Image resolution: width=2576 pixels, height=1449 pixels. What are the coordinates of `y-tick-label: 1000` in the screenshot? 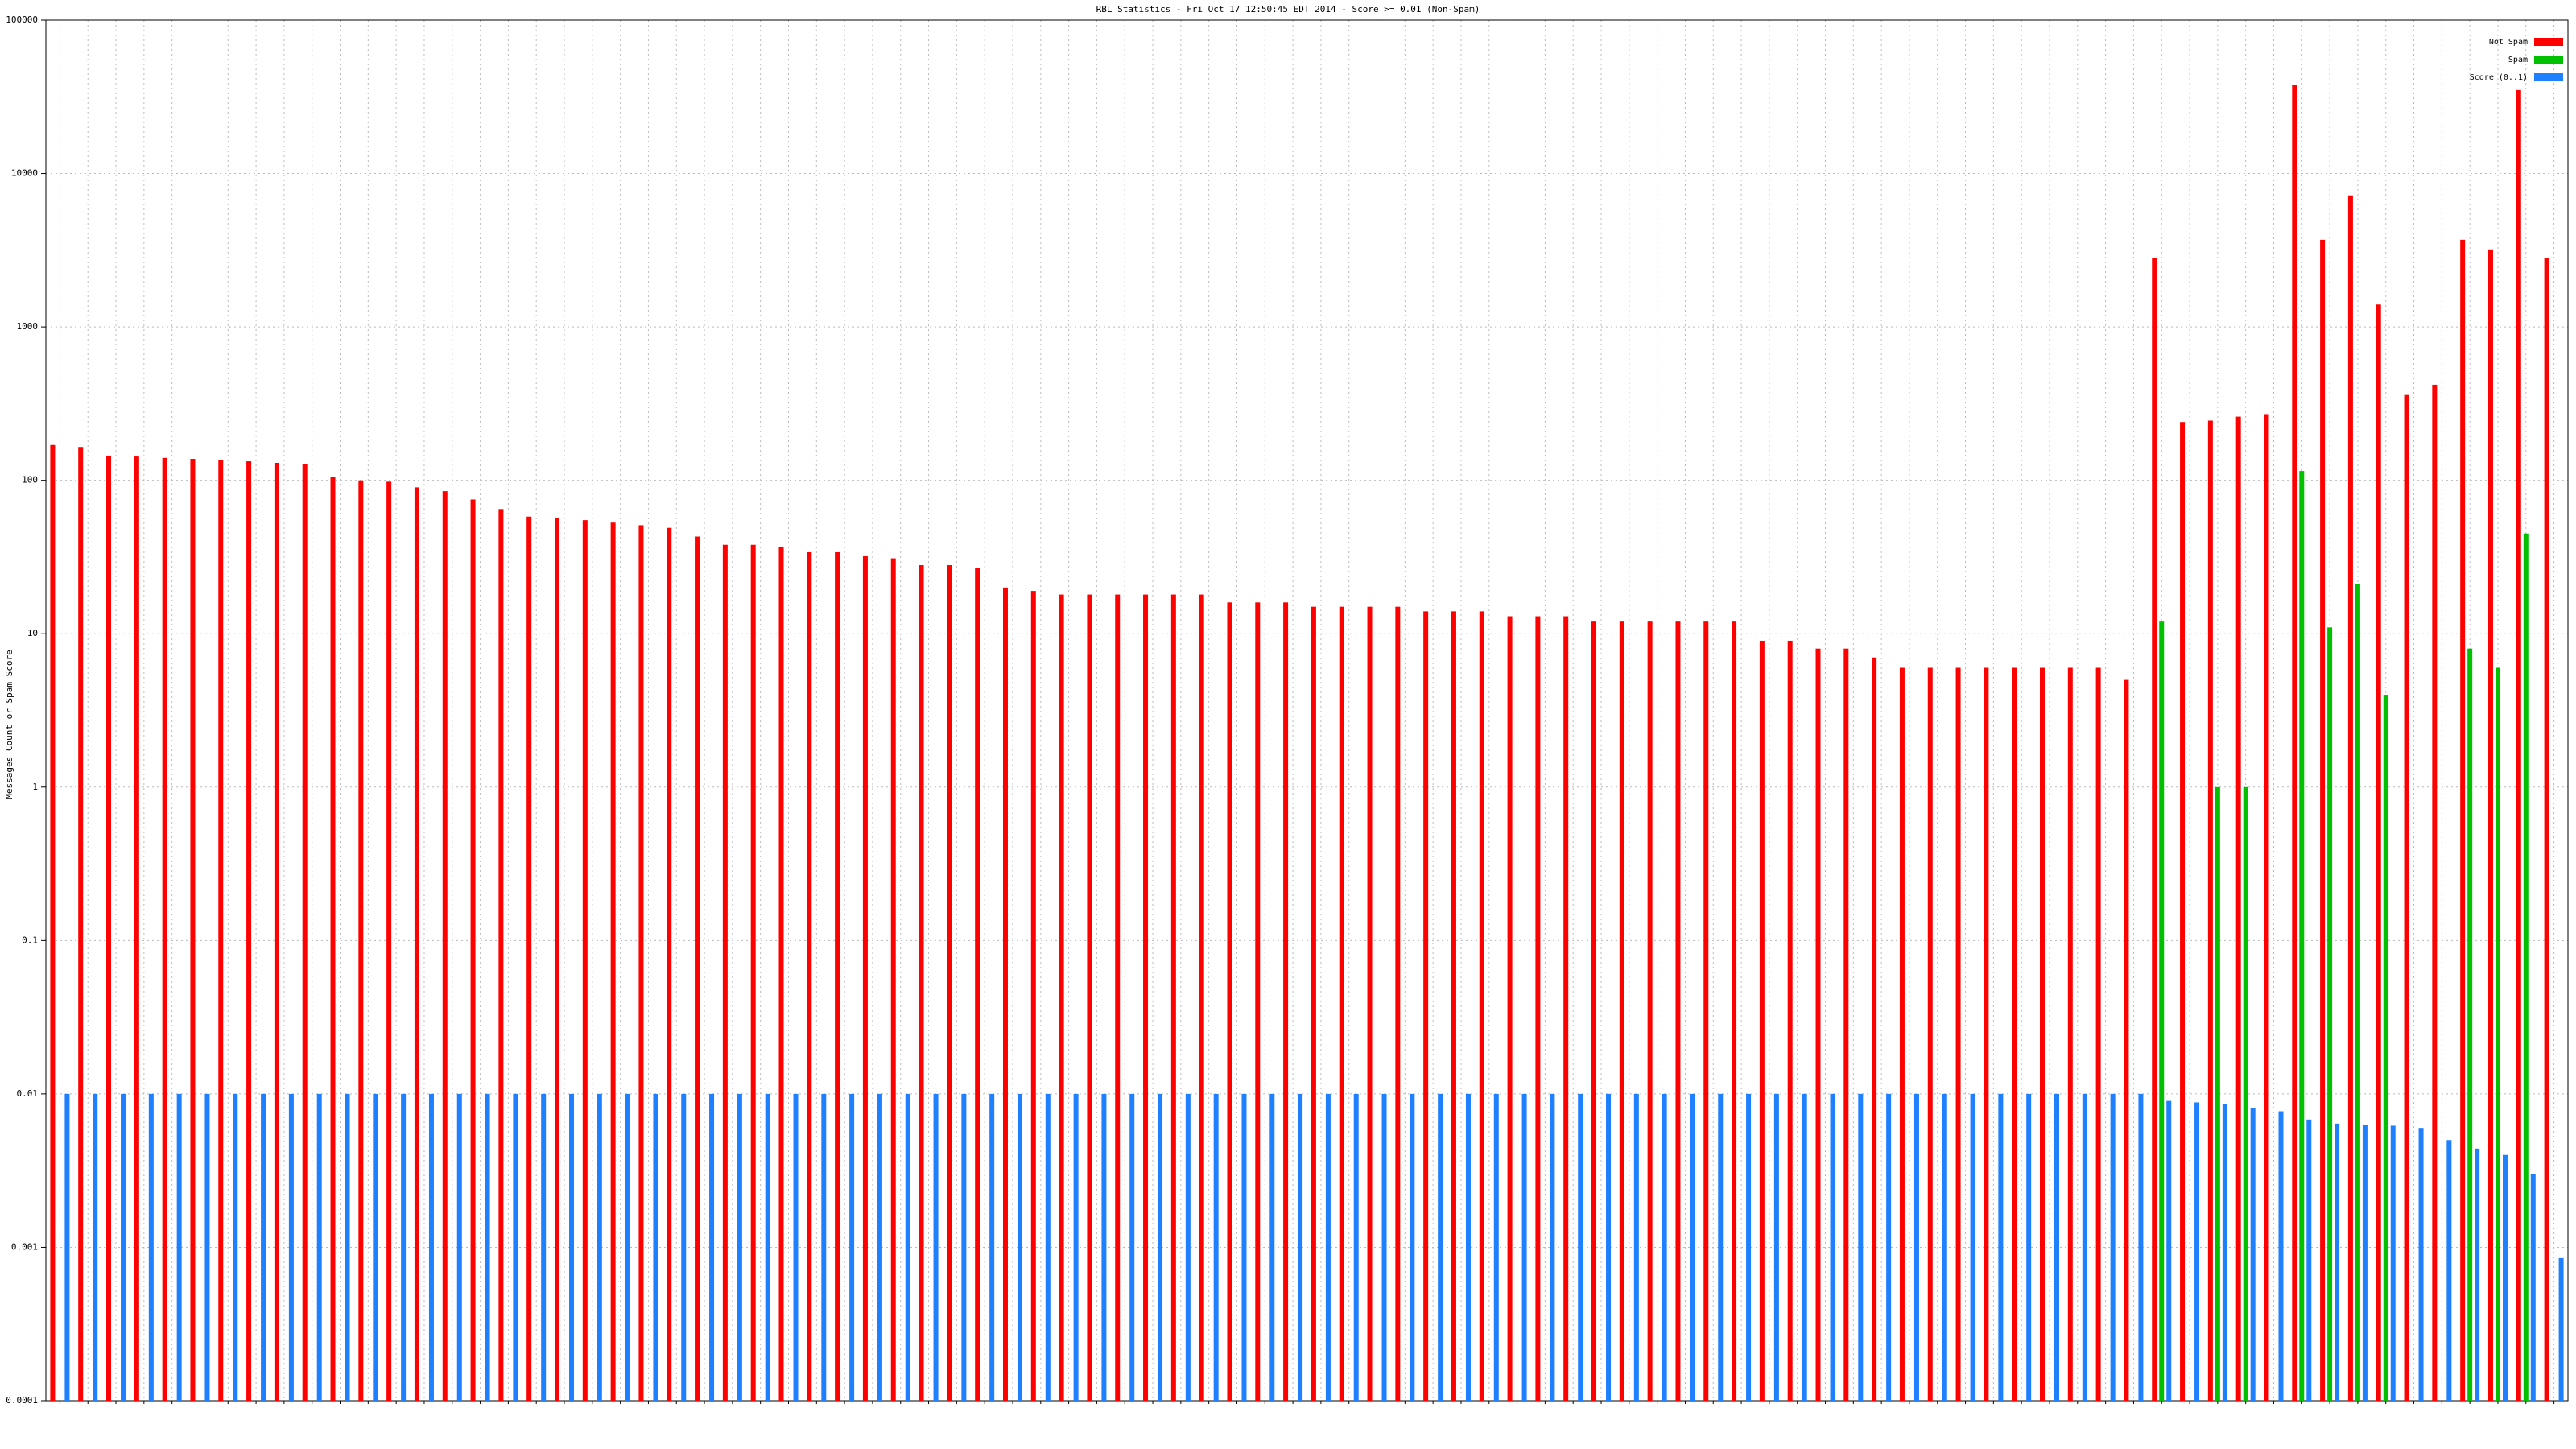 It's located at (28, 326).